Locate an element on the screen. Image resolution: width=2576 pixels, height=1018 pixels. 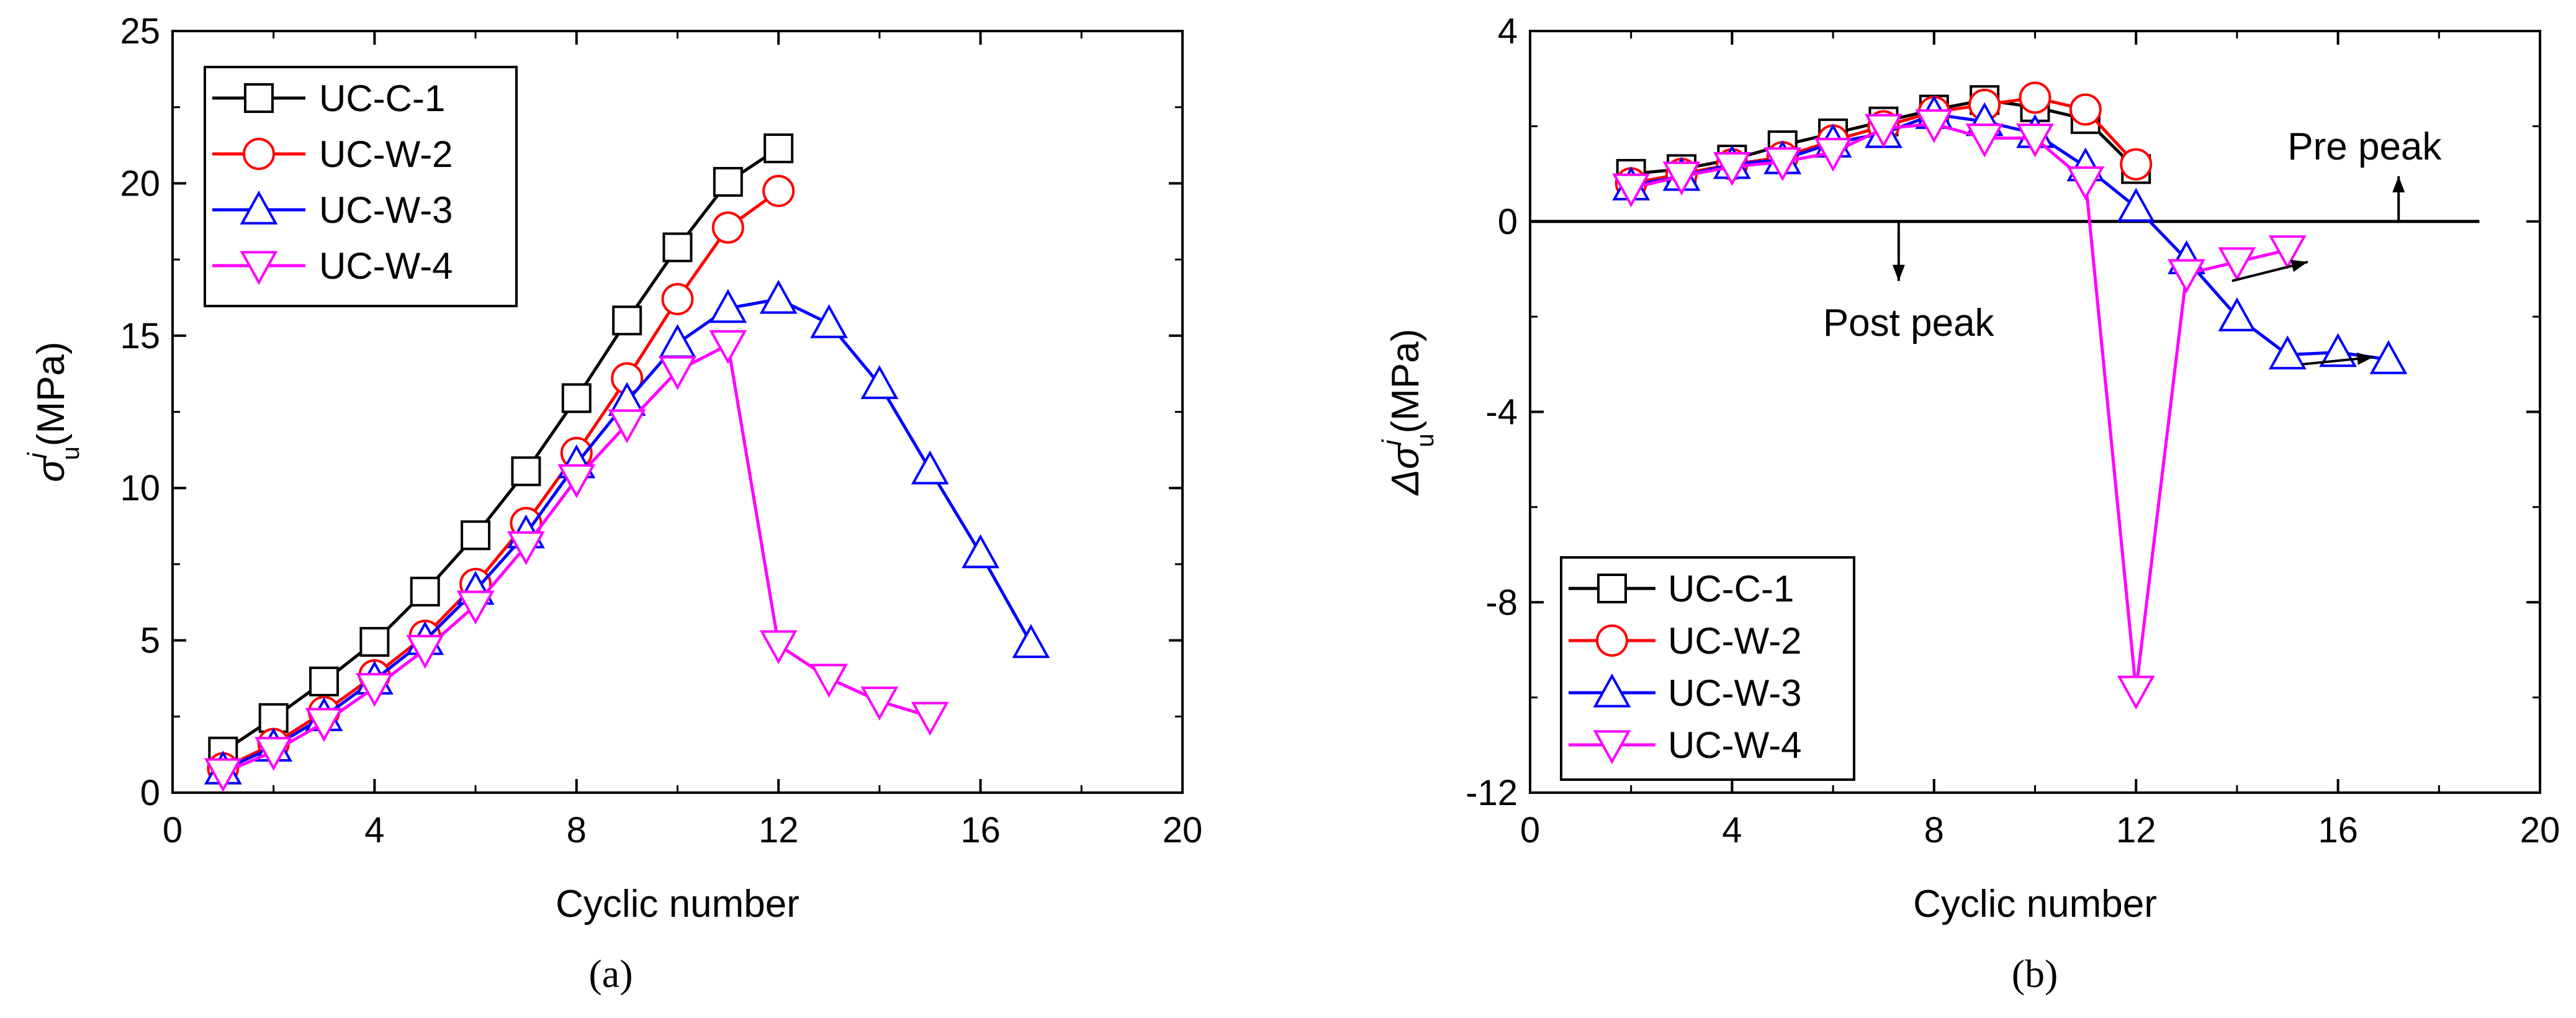
y-axis-label: Δσi u(MPa) is located at coordinates (1408, 413).